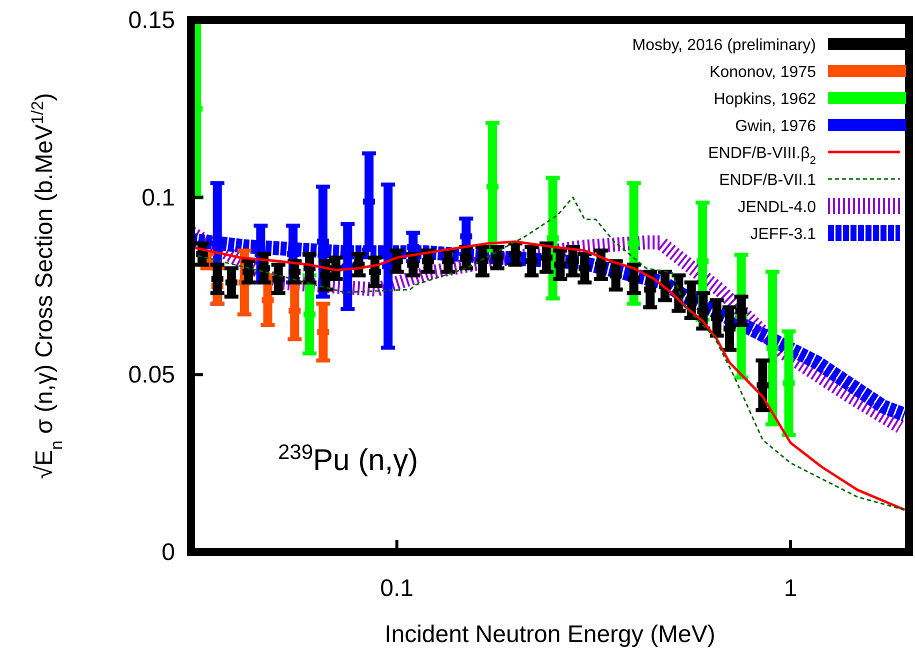  What do you see at coordinates (348, 458) in the screenshot?
I see `annotation: $^{239}$Pu (n,γ)` at bounding box center [348, 458].